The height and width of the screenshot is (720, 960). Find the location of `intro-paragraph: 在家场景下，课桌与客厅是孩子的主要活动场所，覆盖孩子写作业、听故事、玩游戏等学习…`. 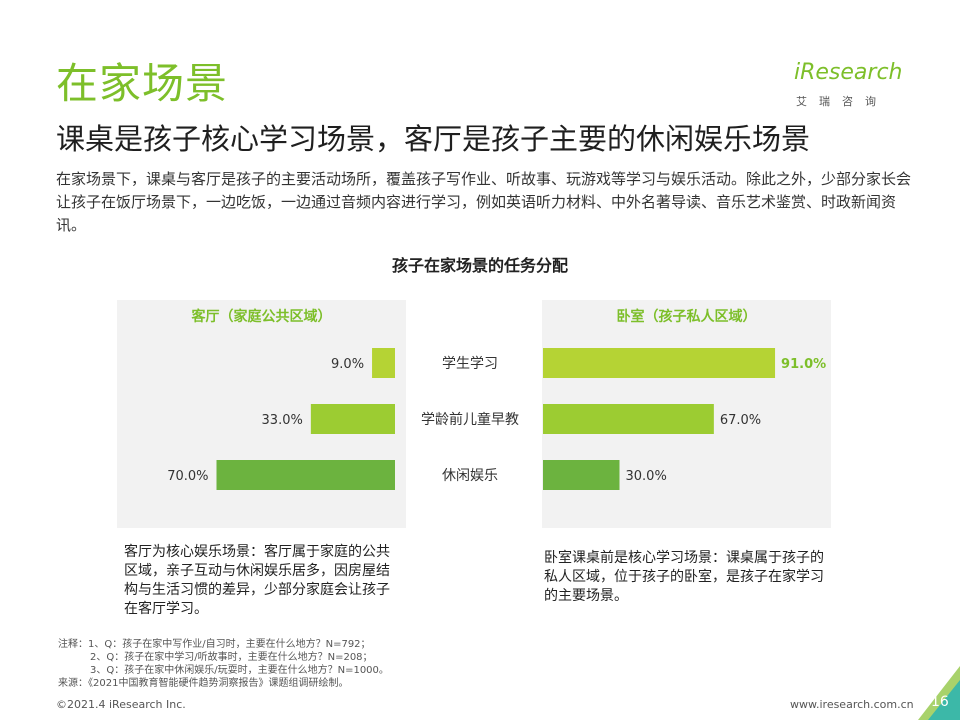

intro-paragraph: 在家场景下，课桌与客厅是孩子的主要活动场所，覆盖孩子写作业、听故事、玩游戏等学习… is located at coordinates (484, 202).